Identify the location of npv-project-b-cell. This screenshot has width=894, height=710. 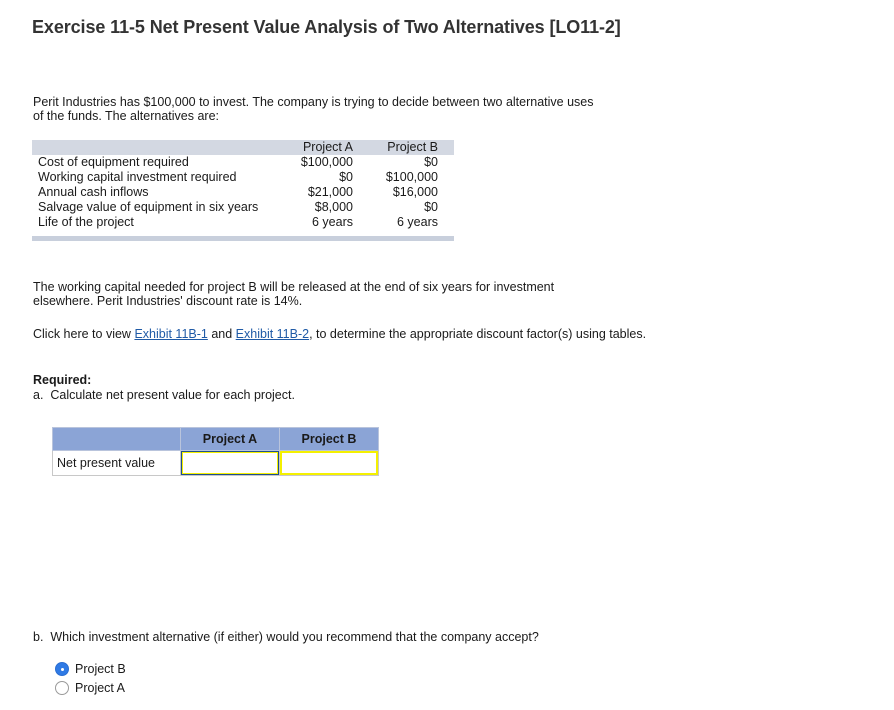
(329, 463).